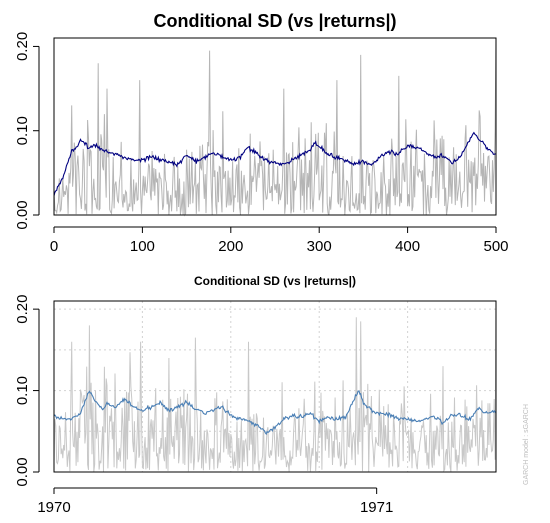 This screenshot has height=523, width=550. Describe the element at coordinates (230, 246) in the screenshot. I see `x-tick-label: 200` at that location.